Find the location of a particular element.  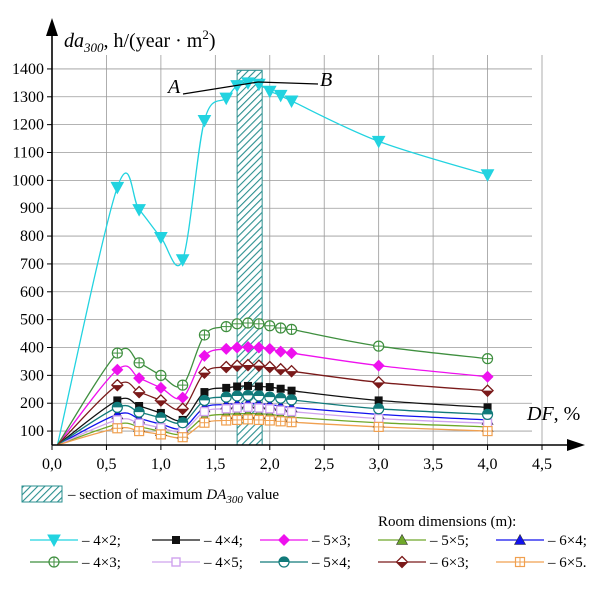

x-tick-label: 3,5 is located at coordinates (433, 464).